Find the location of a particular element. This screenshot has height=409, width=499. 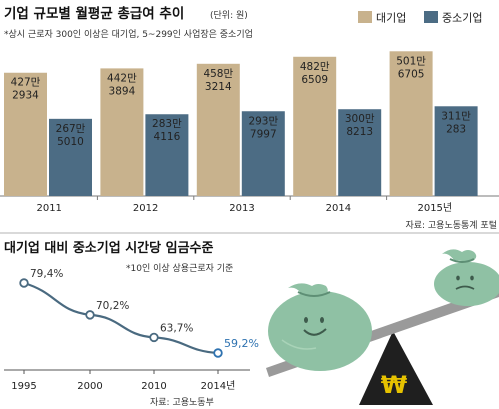

bar-chart-unit-note: (단위: 원) is located at coordinates (229, 15).